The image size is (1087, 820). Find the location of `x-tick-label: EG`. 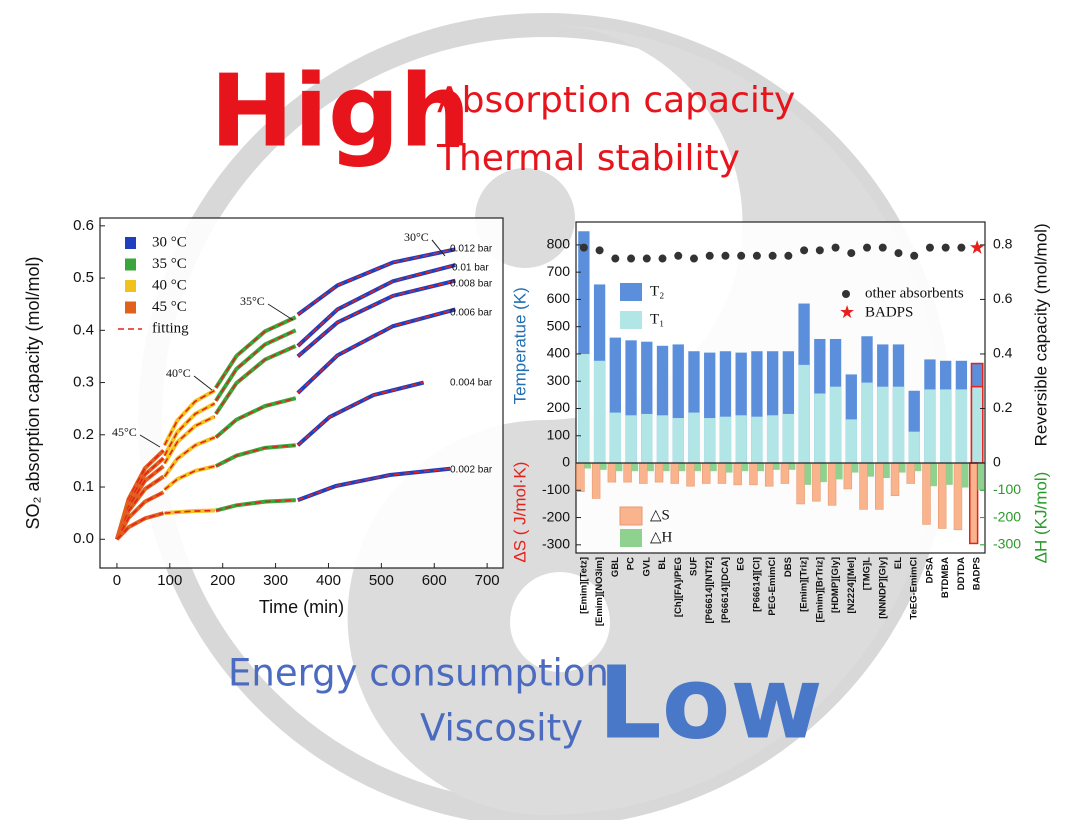

x-tick-label: EG is located at coordinates (741, 564).